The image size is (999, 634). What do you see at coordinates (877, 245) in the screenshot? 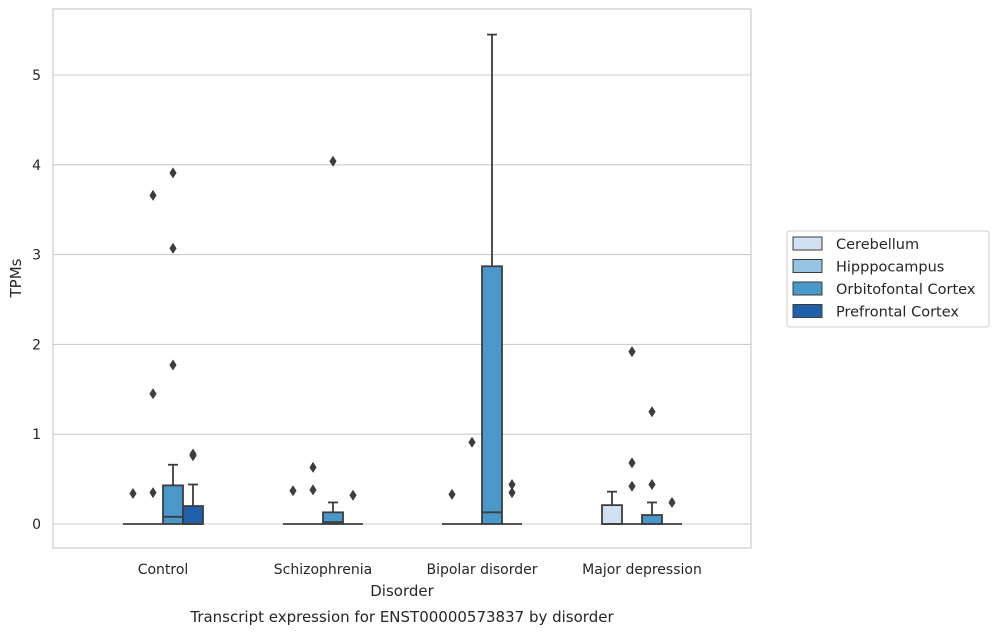
I see `legend-label: Cerebellum` at bounding box center [877, 245].